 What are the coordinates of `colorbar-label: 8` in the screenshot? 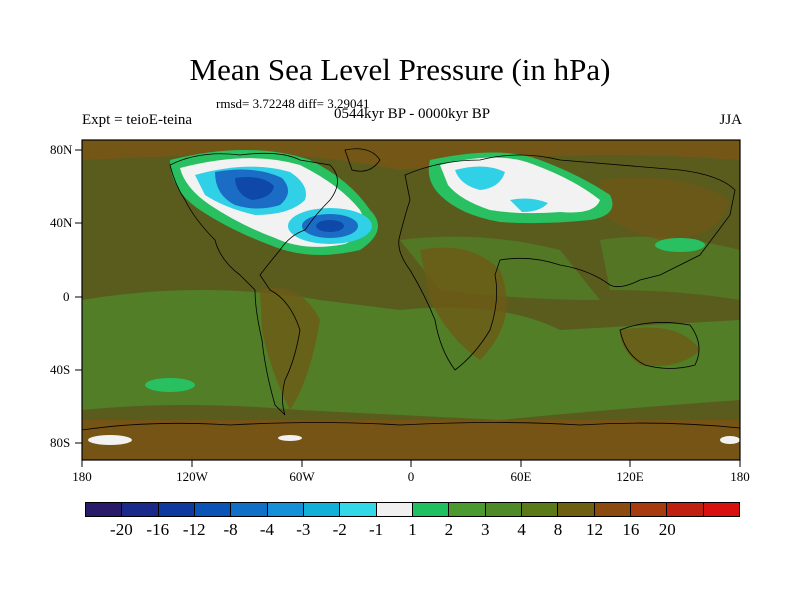 It's located at (558, 529).